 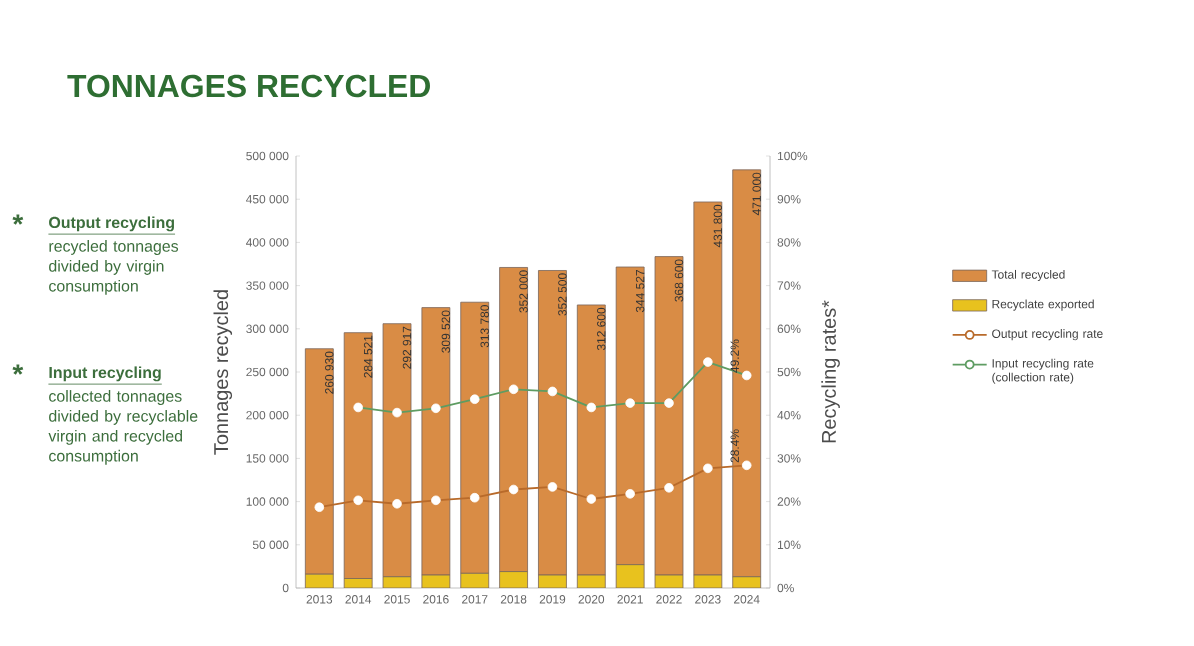 I want to click on y-axis-title: Tonnages recycled, so click(x=223, y=372).